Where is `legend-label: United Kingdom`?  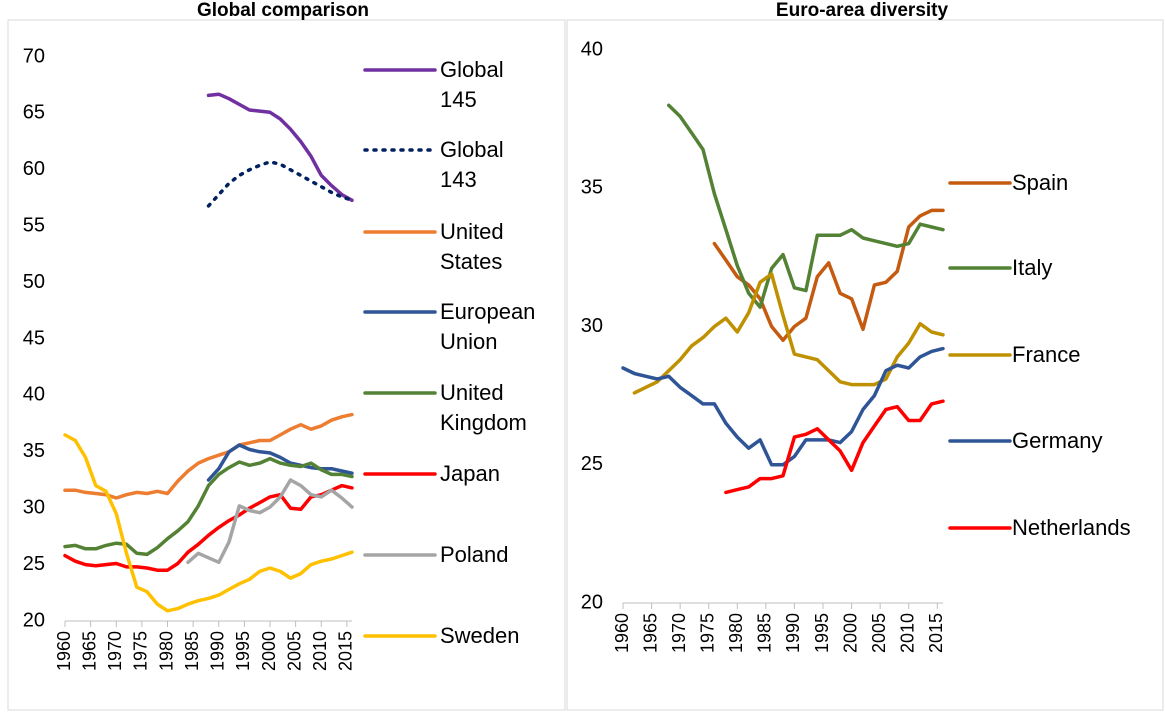 legend-label: United Kingdom is located at coordinates (483, 407).